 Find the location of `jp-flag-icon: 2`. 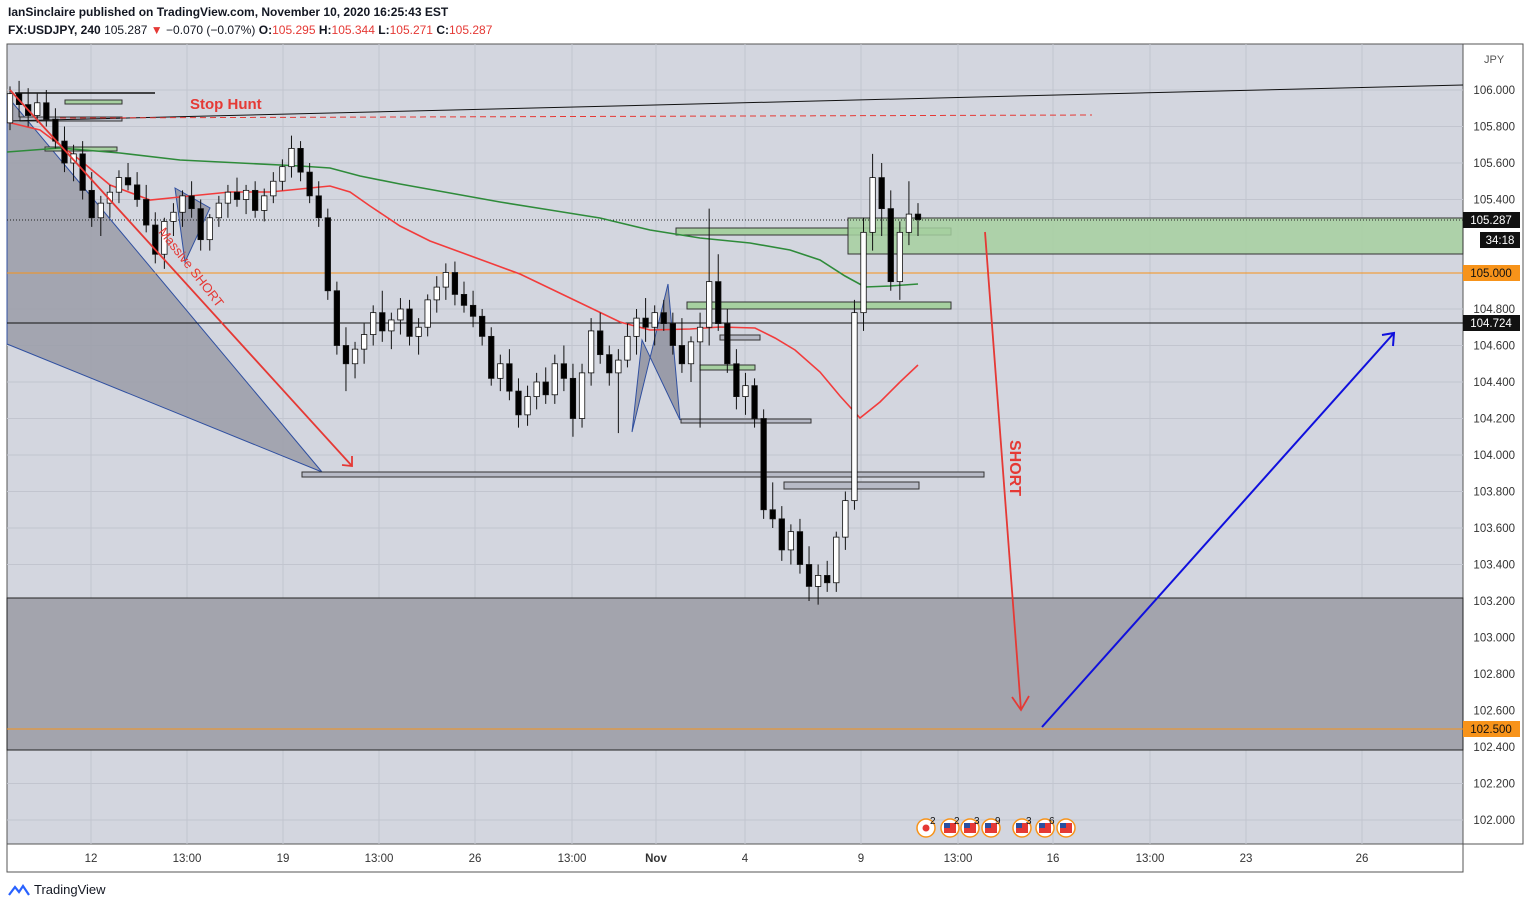

jp-flag-icon: 2 is located at coordinates (926, 827).